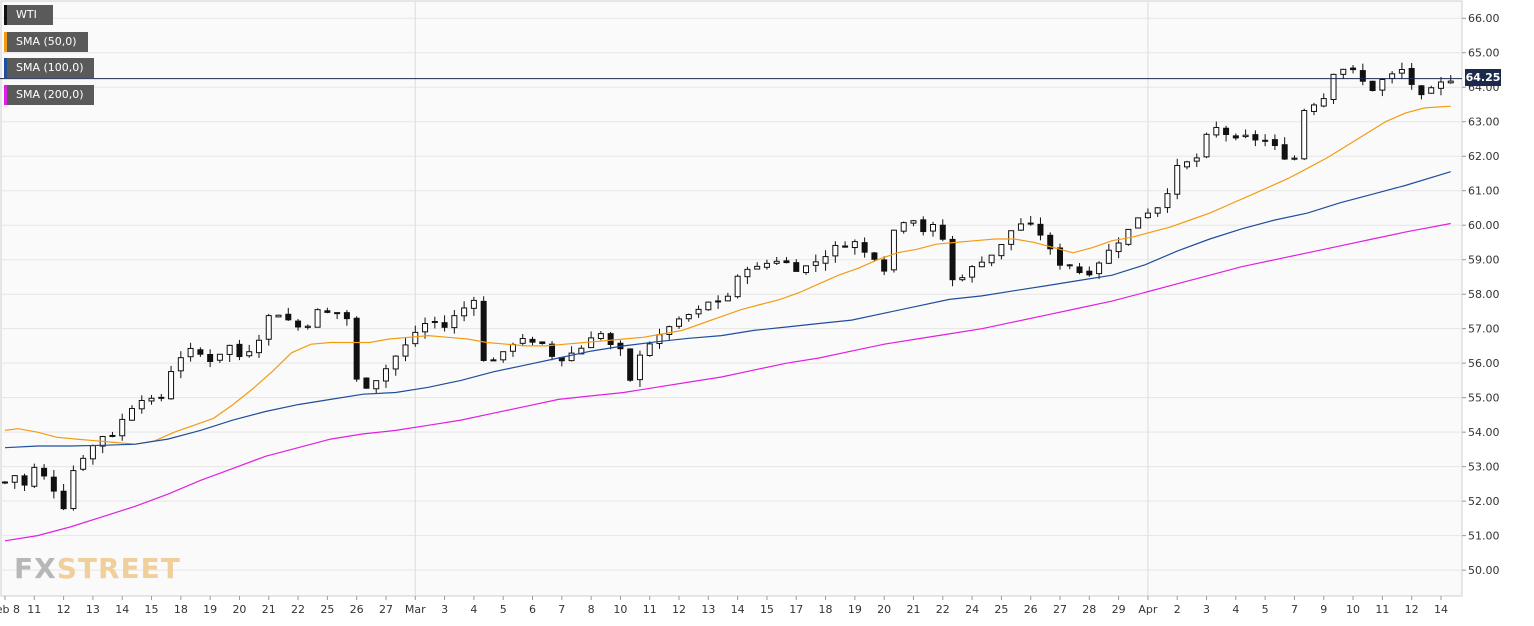 This screenshot has height=626, width=1534. What do you see at coordinates (35, 568) in the screenshot?
I see `logo-fx: FX` at bounding box center [35, 568].